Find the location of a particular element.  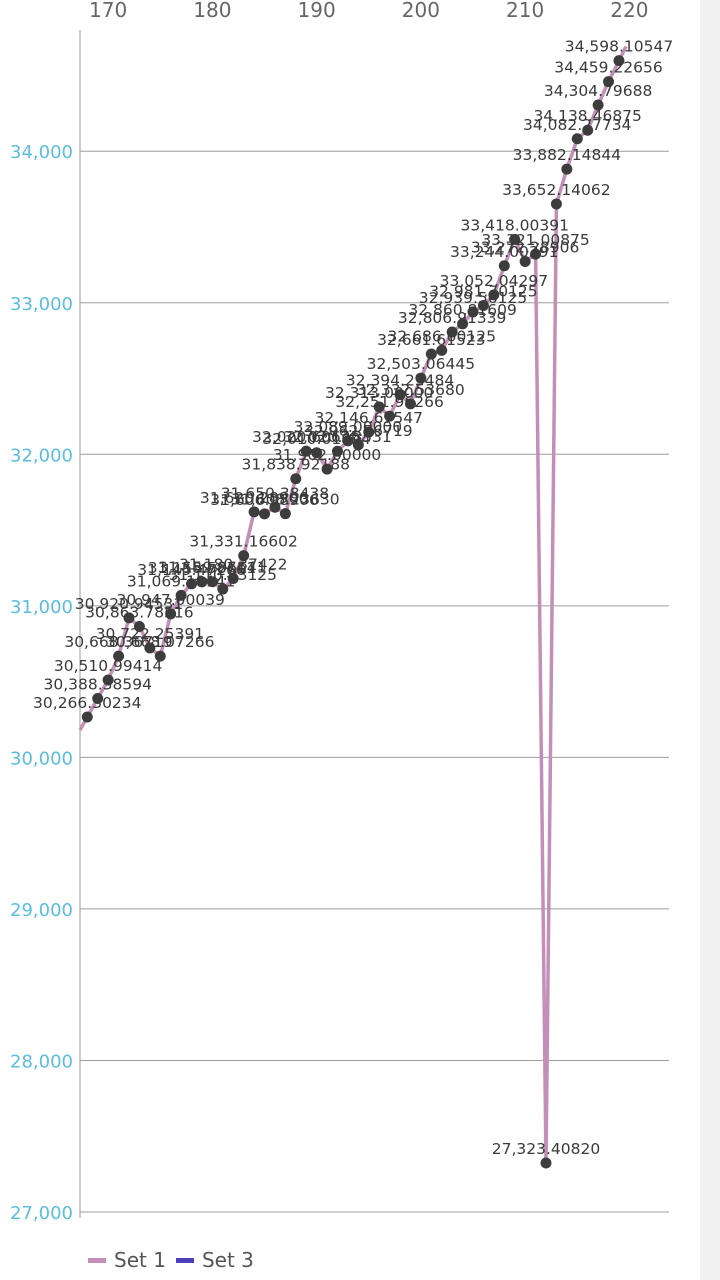

data-label: 30,668.07266 is located at coordinates (160, 642).